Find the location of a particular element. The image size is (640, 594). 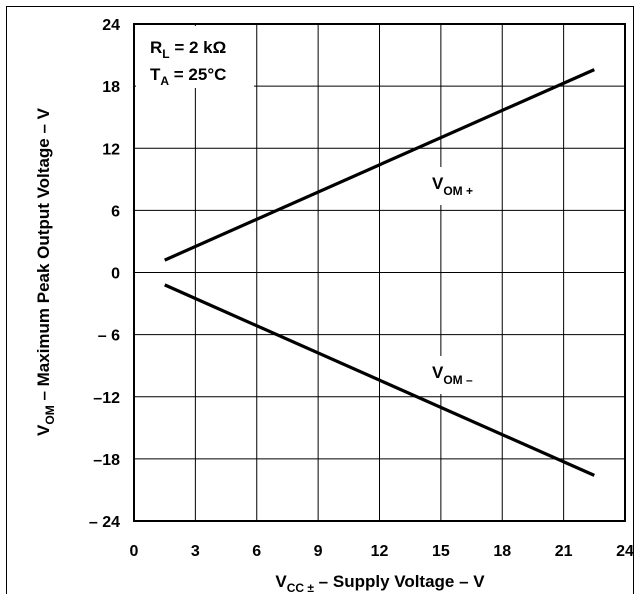

x-tick-label: 6 is located at coordinates (256, 551).